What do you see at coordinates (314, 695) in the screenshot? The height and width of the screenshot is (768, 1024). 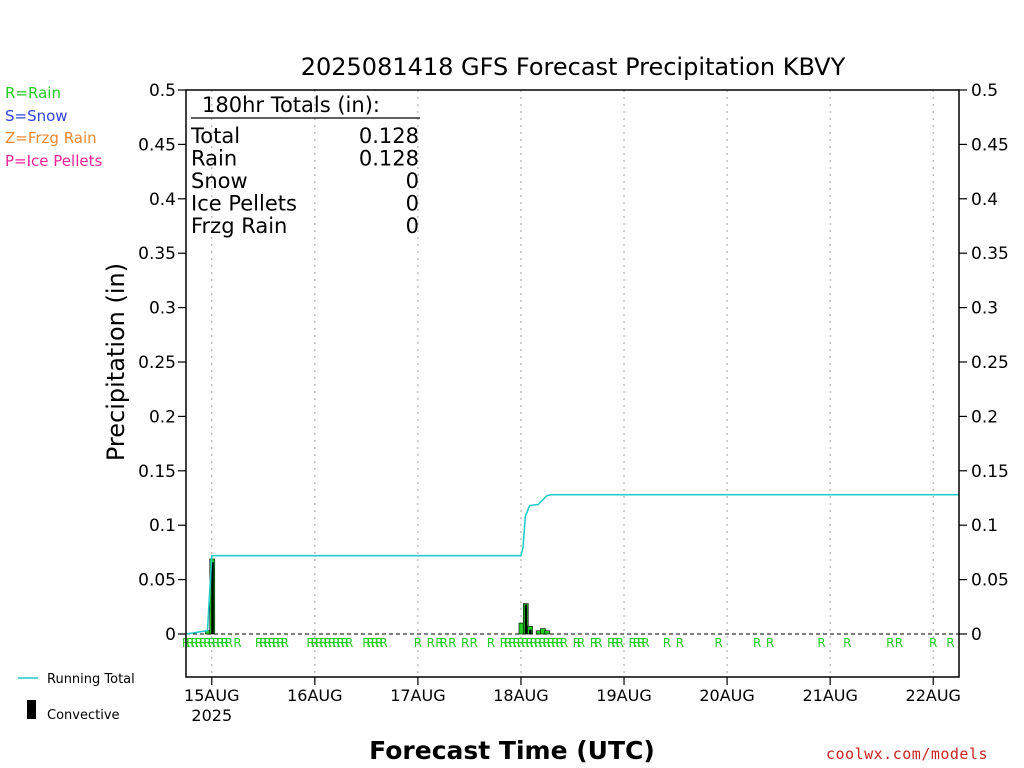 I see `x-tick-label: 16AUG` at bounding box center [314, 695].